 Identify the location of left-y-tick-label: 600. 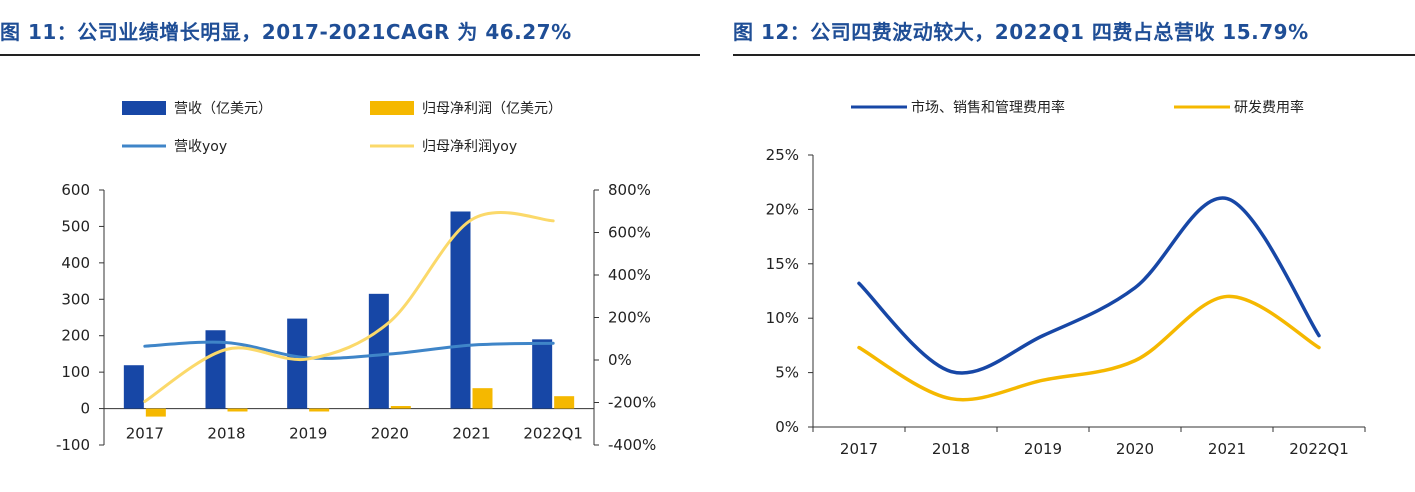
(75, 190).